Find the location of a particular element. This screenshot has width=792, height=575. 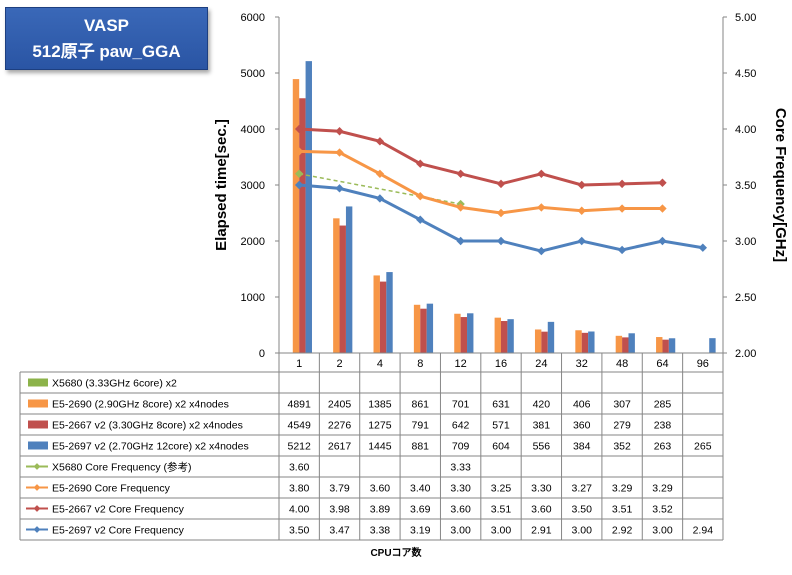

x-category-label: 8 is located at coordinates (420, 364).